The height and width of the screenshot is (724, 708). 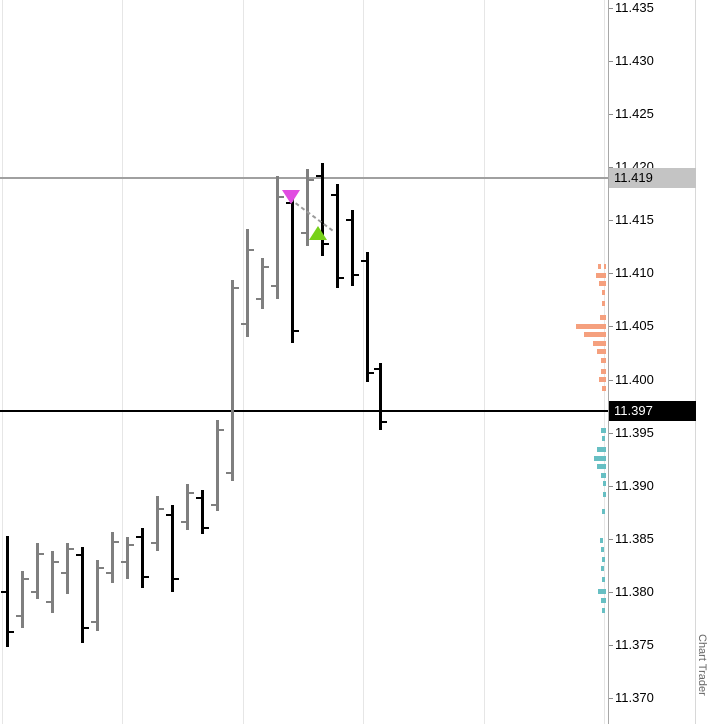 What do you see at coordinates (634, 644) in the screenshot?
I see `price-axis-label: 11.375` at bounding box center [634, 644].